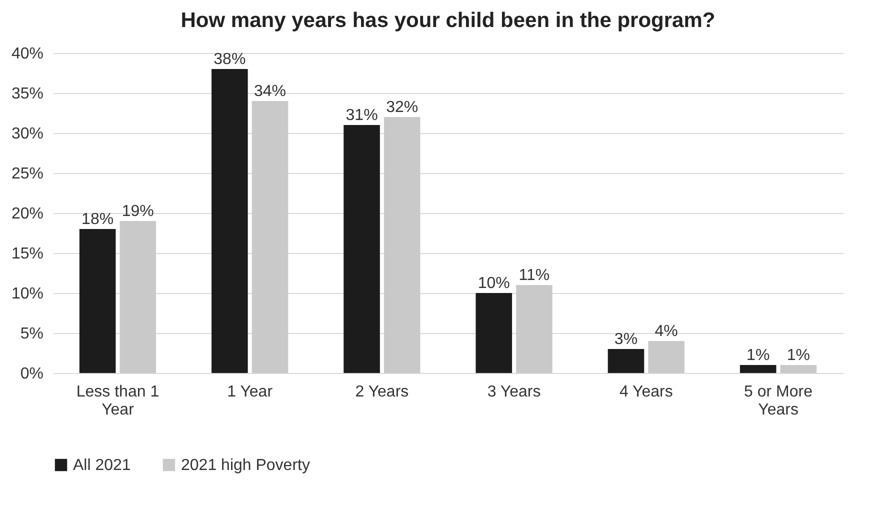 This screenshot has width=876, height=514. Describe the element at coordinates (230, 59) in the screenshot. I see `data-label: 38%` at that location.